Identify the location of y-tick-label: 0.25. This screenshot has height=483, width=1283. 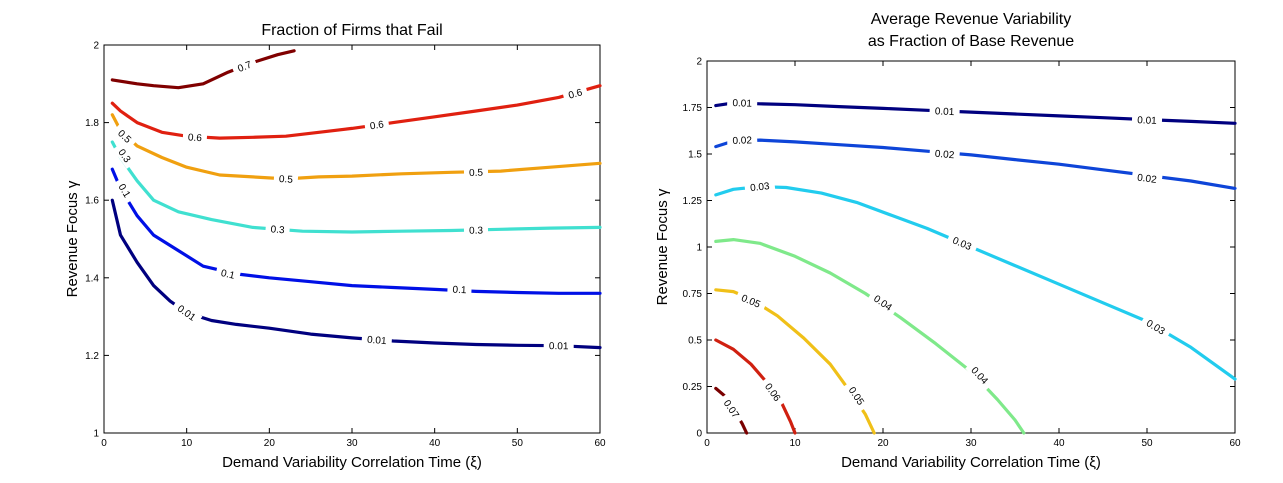
(693, 387).